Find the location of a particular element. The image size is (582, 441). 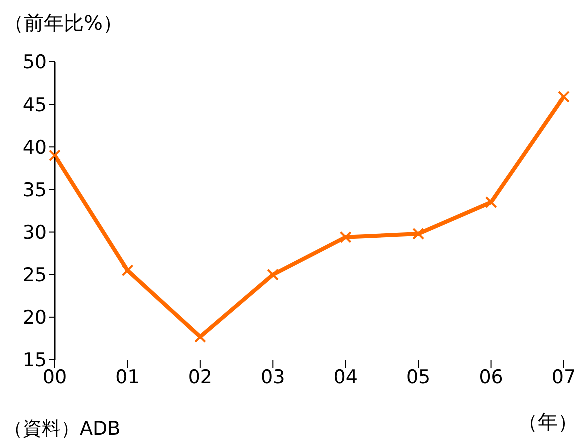

y-tick-label: 20 is located at coordinates (34, 318).